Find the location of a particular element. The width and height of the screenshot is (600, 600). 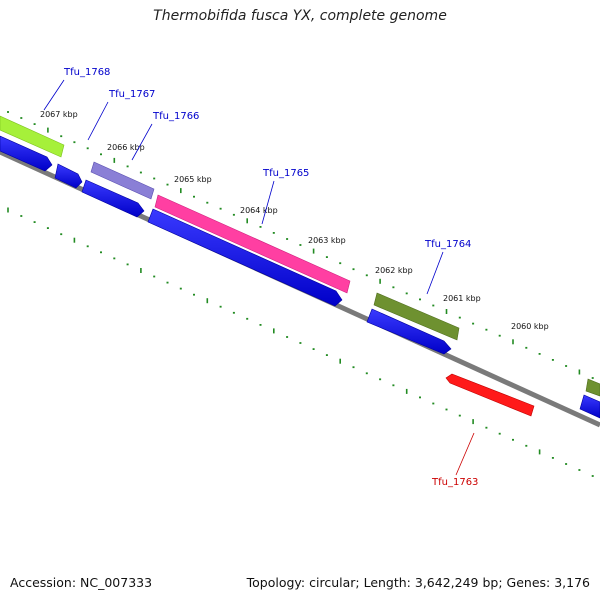

feature-bar-tfu1765 is located at coordinates (252, 244).